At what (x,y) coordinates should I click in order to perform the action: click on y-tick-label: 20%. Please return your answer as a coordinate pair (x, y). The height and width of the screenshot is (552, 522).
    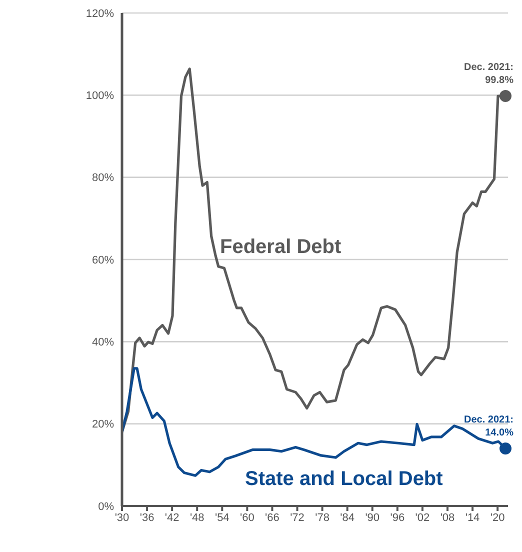
    Looking at the image, I should click on (103, 424).